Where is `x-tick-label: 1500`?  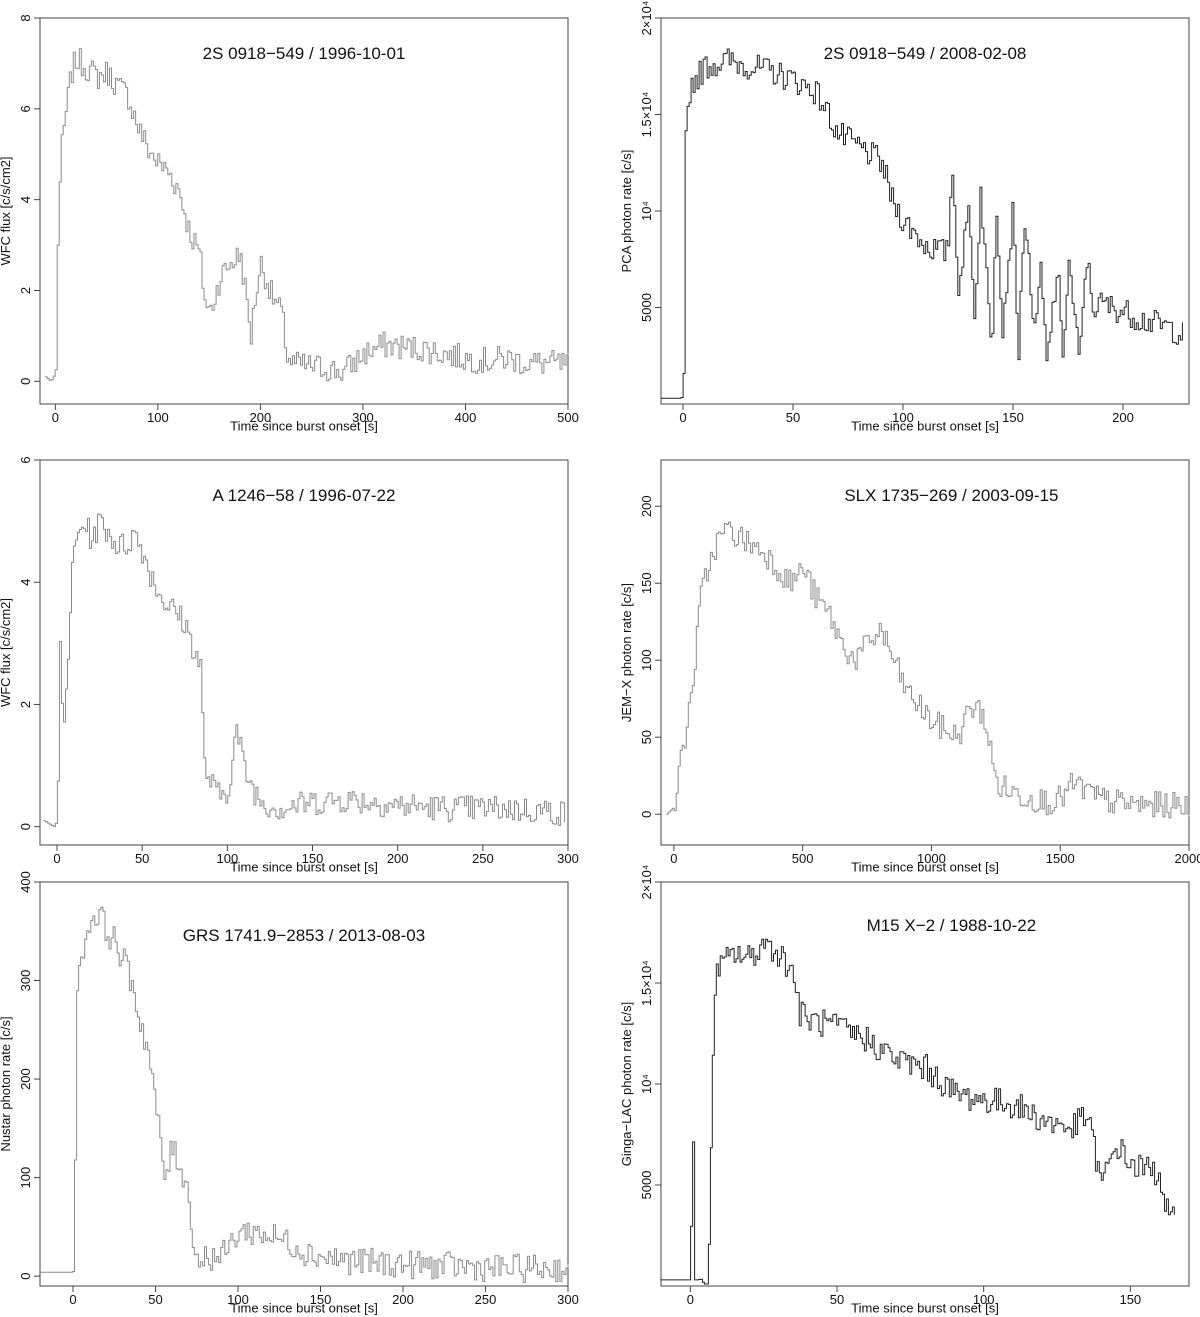 x-tick-label: 1500 is located at coordinates (1060, 858).